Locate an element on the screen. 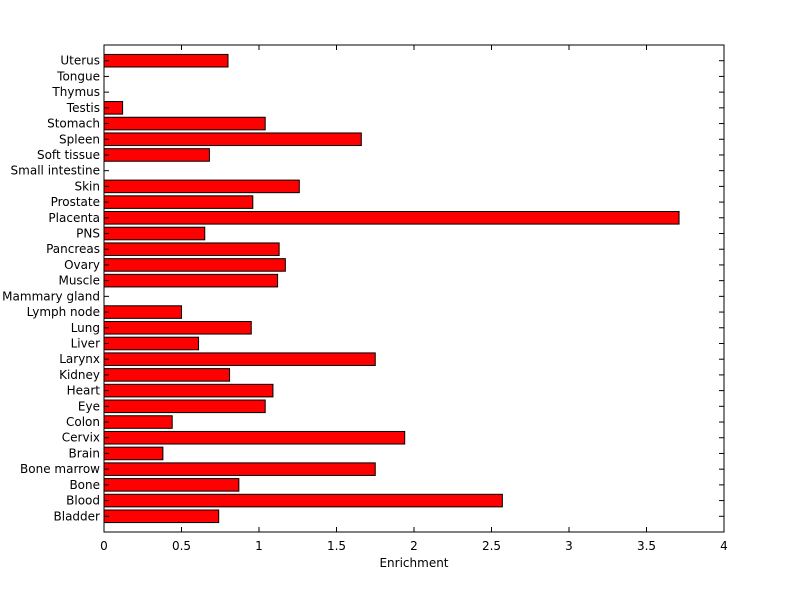 The image size is (800, 599). bar-soft-tissue is located at coordinates (156, 155).